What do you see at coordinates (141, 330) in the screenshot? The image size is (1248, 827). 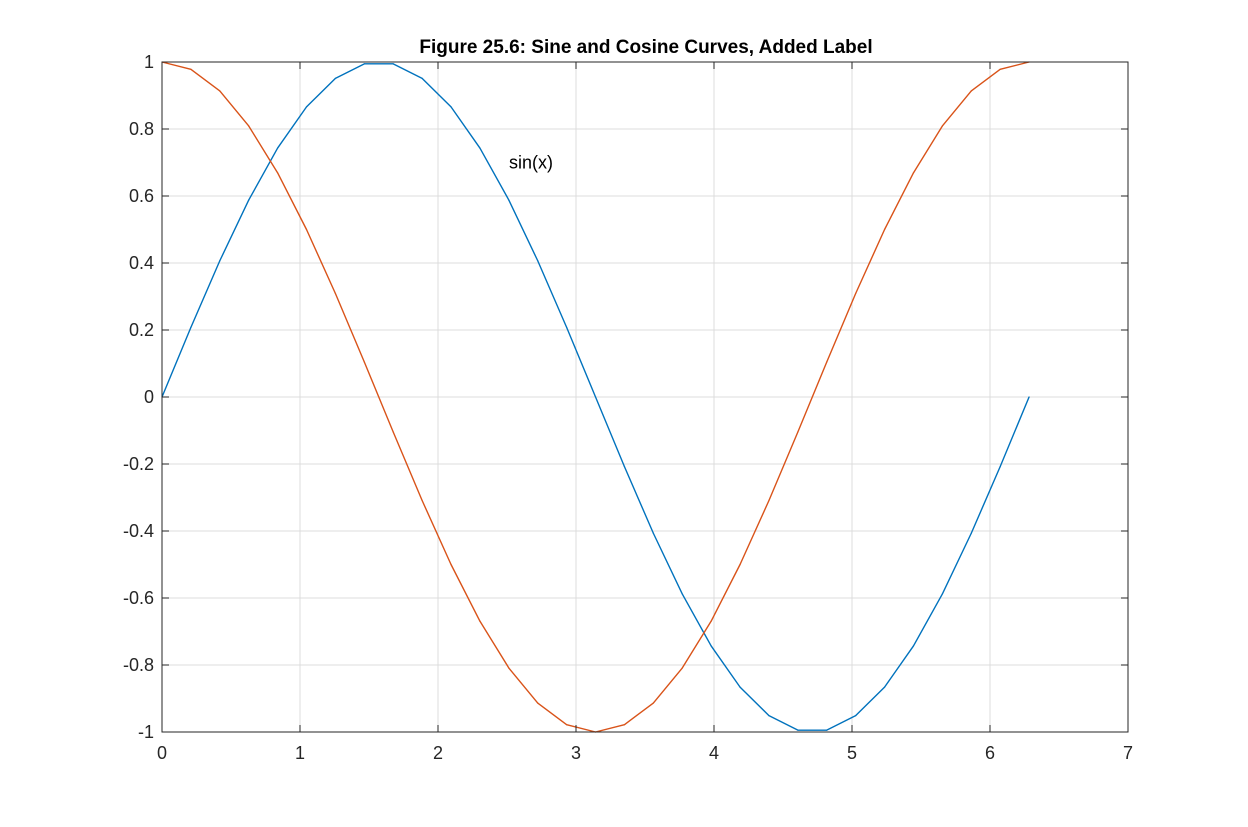 I see `y-tick-label: 0.2` at bounding box center [141, 330].